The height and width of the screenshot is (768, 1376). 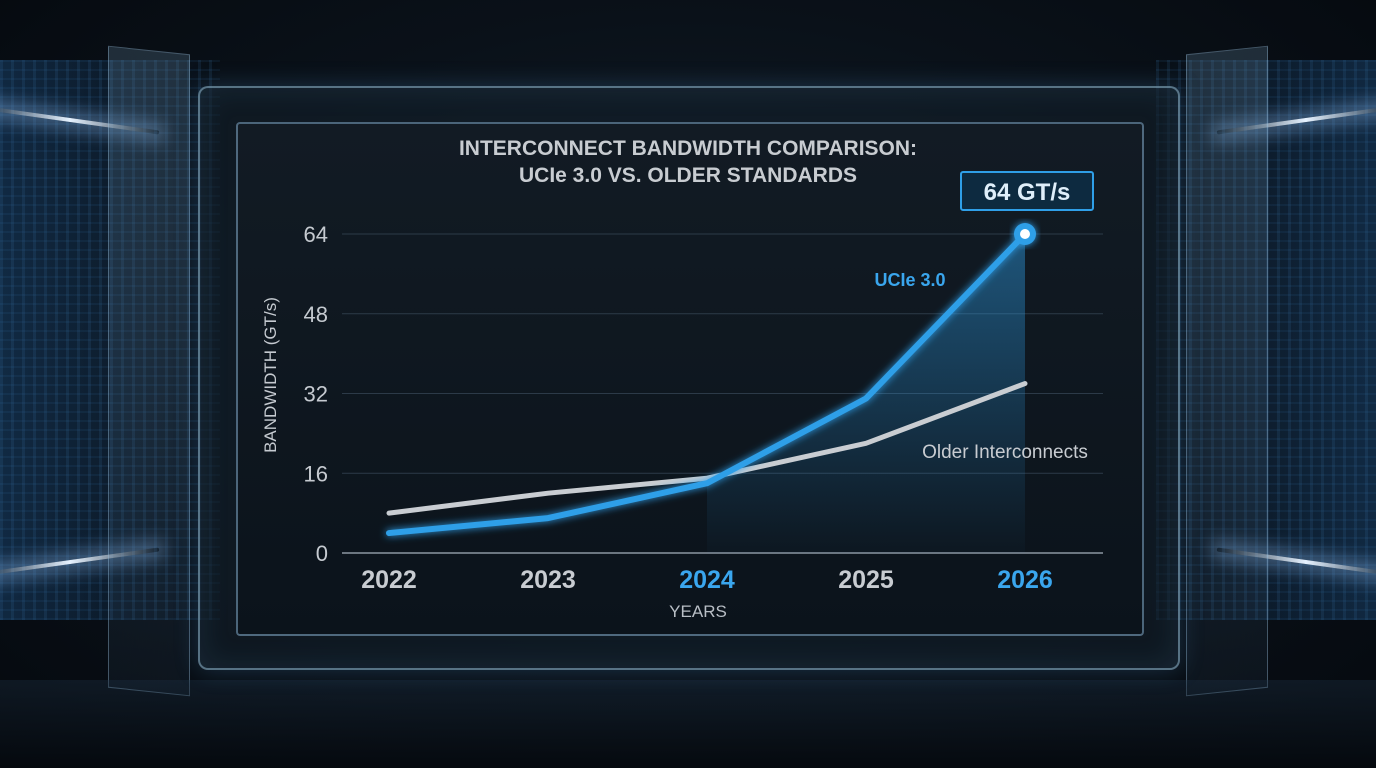 What do you see at coordinates (688, 175) in the screenshot?
I see `chart-title-line2: UCIe 3.0 VS. OLDER STANDARDS` at bounding box center [688, 175].